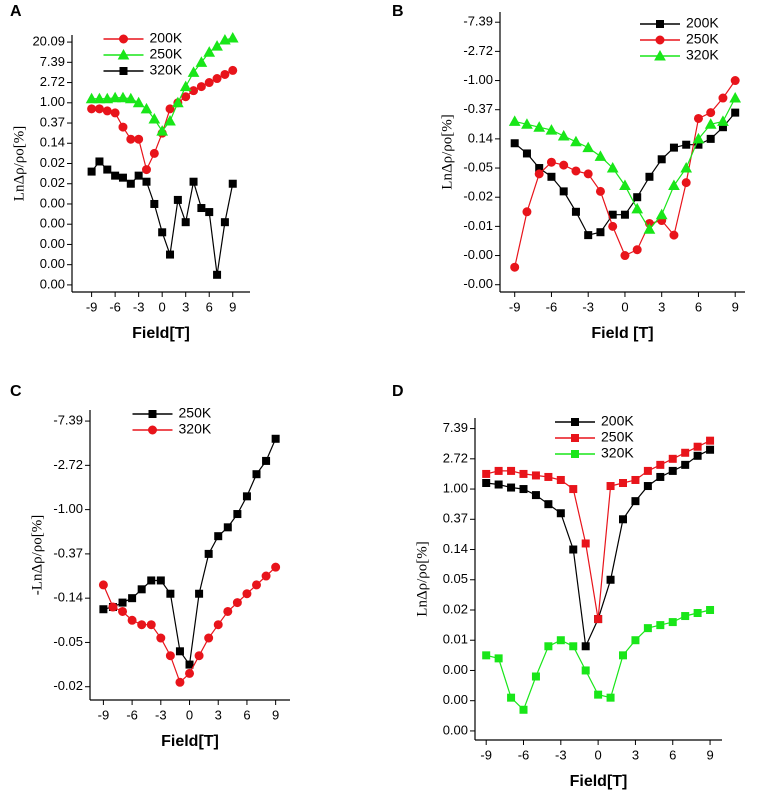 This screenshot has width=761, height=792. I want to click on y-tick-label: -0.00, so click(478, 254).